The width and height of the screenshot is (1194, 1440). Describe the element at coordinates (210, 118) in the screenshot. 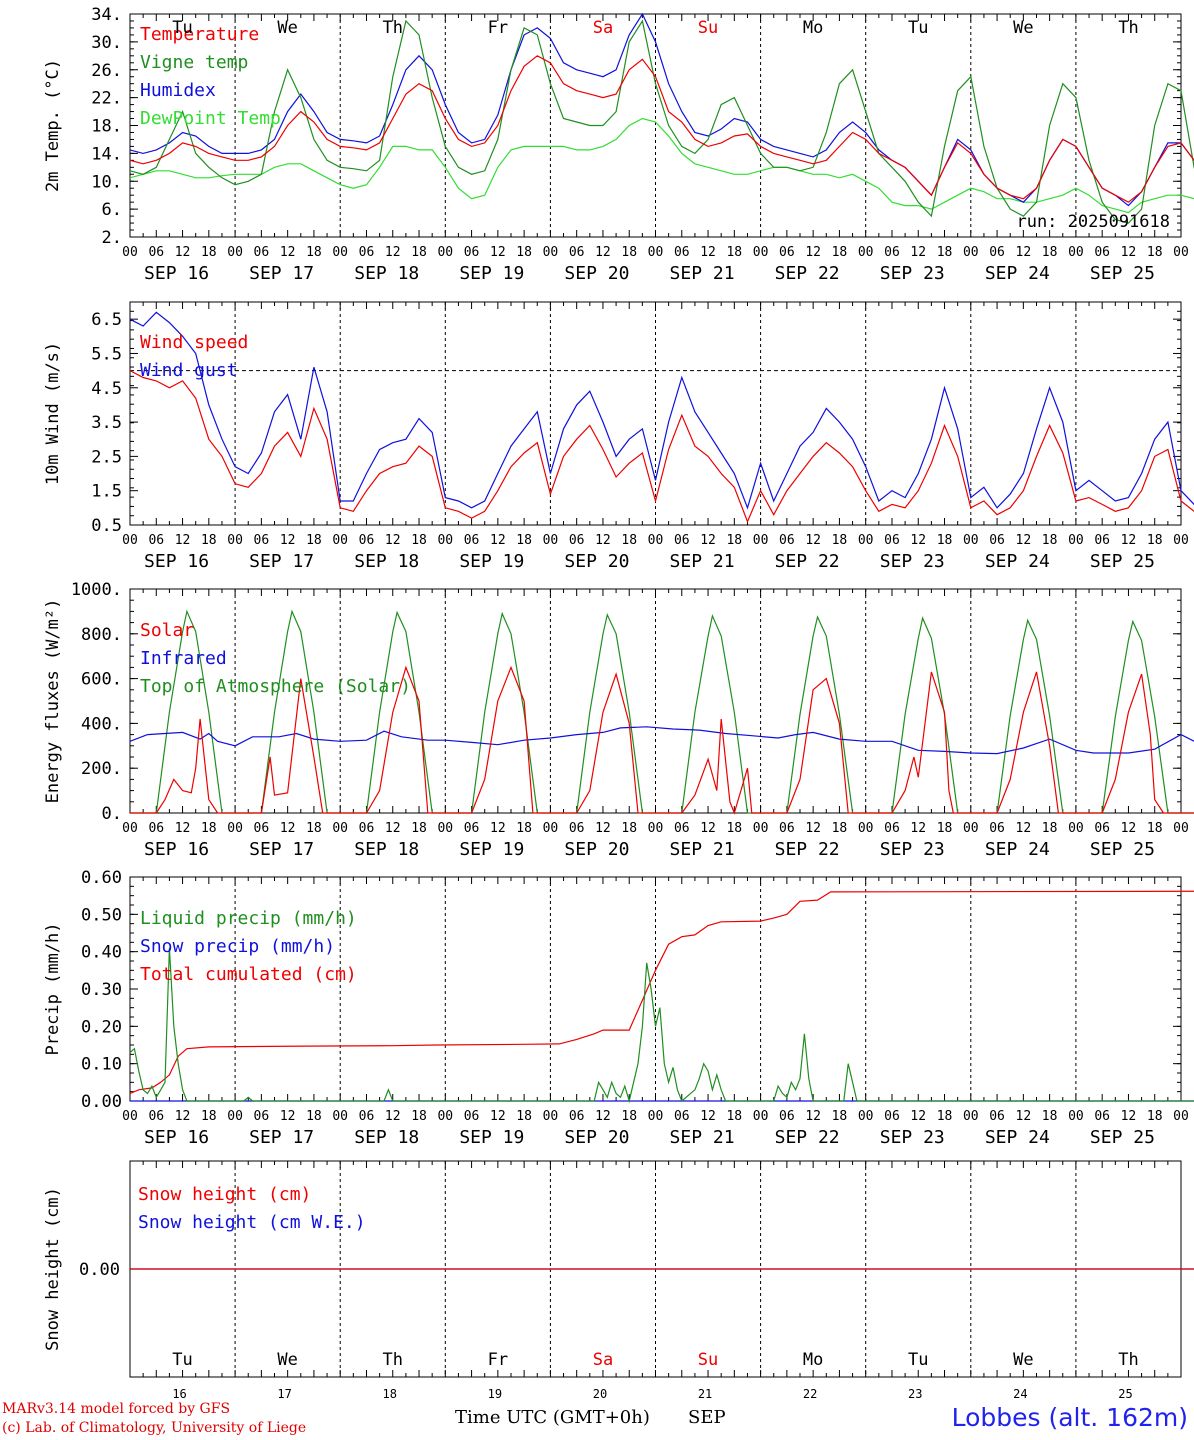

I see `legend-dewpoint-temp: DewPoint Temp` at that location.